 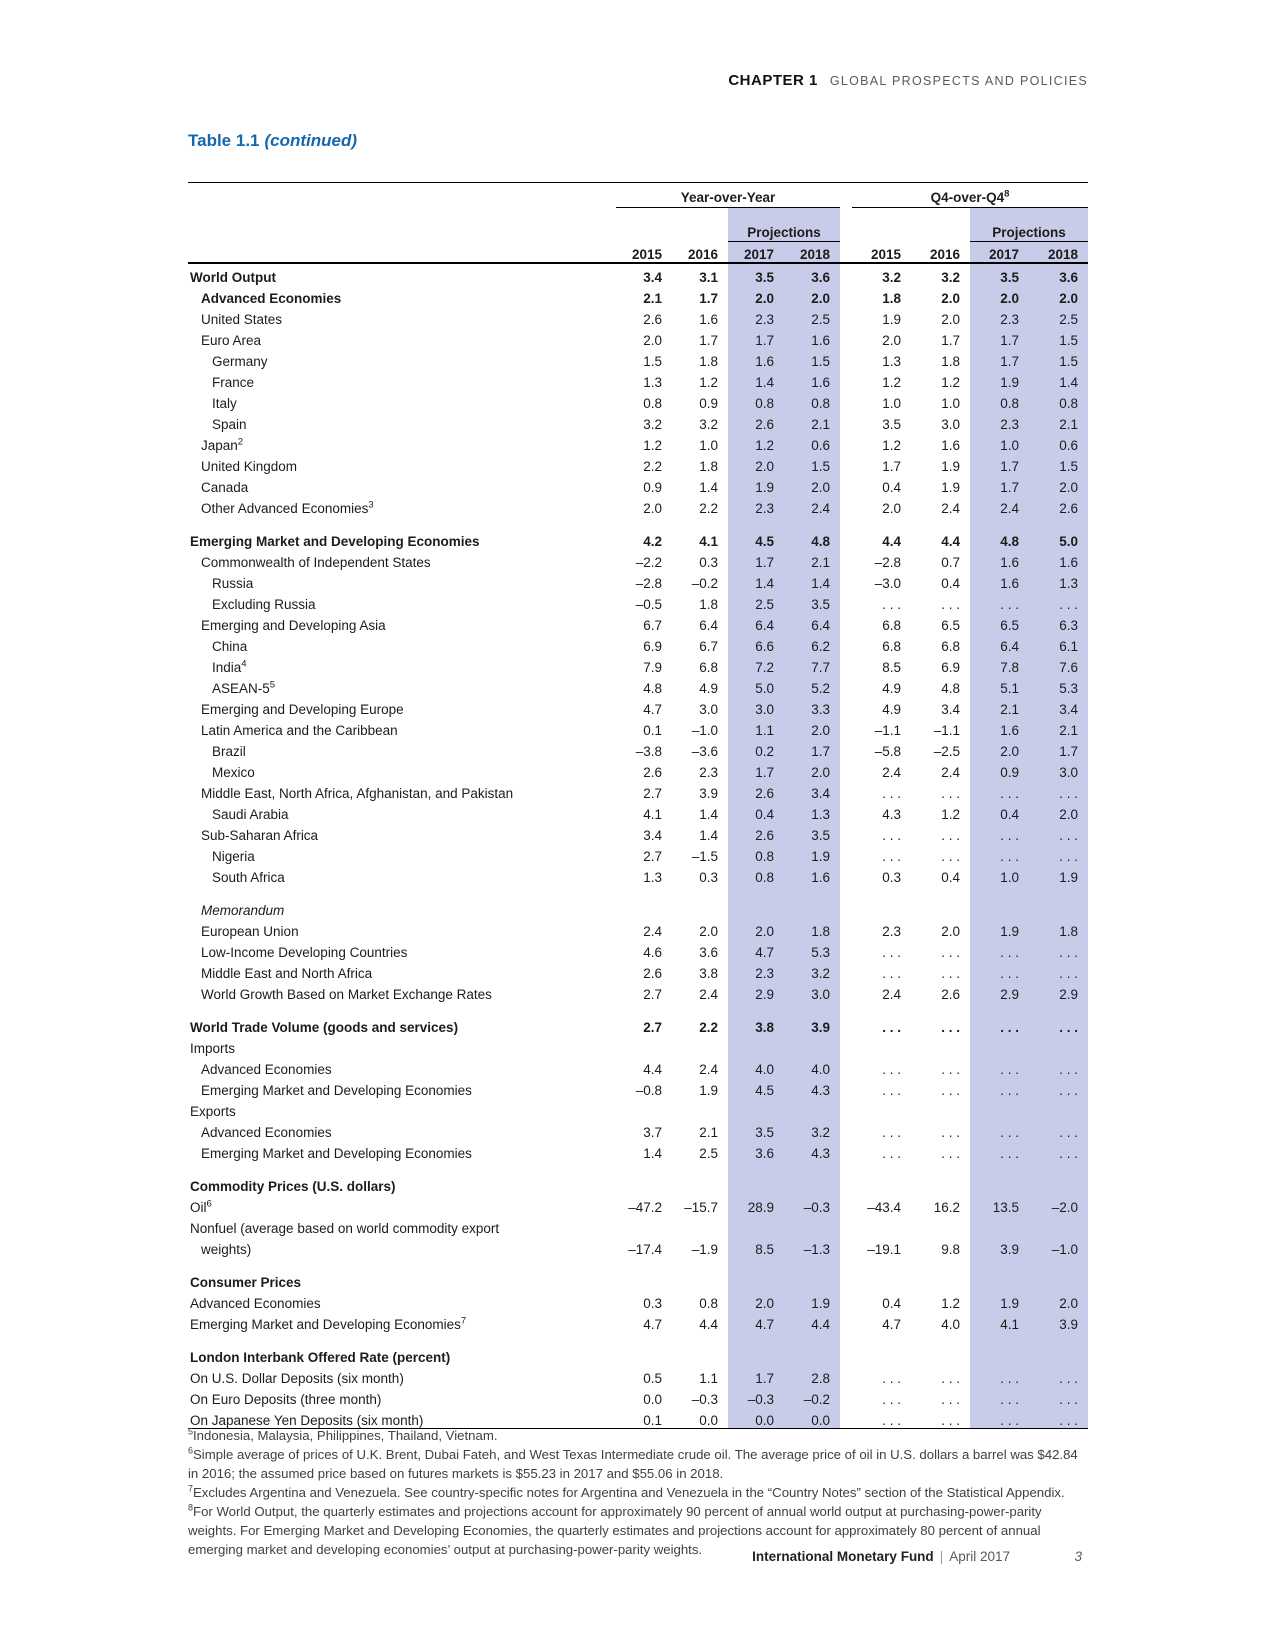 I want to click on value-cell: 1.1, so click(x=708, y=1378).